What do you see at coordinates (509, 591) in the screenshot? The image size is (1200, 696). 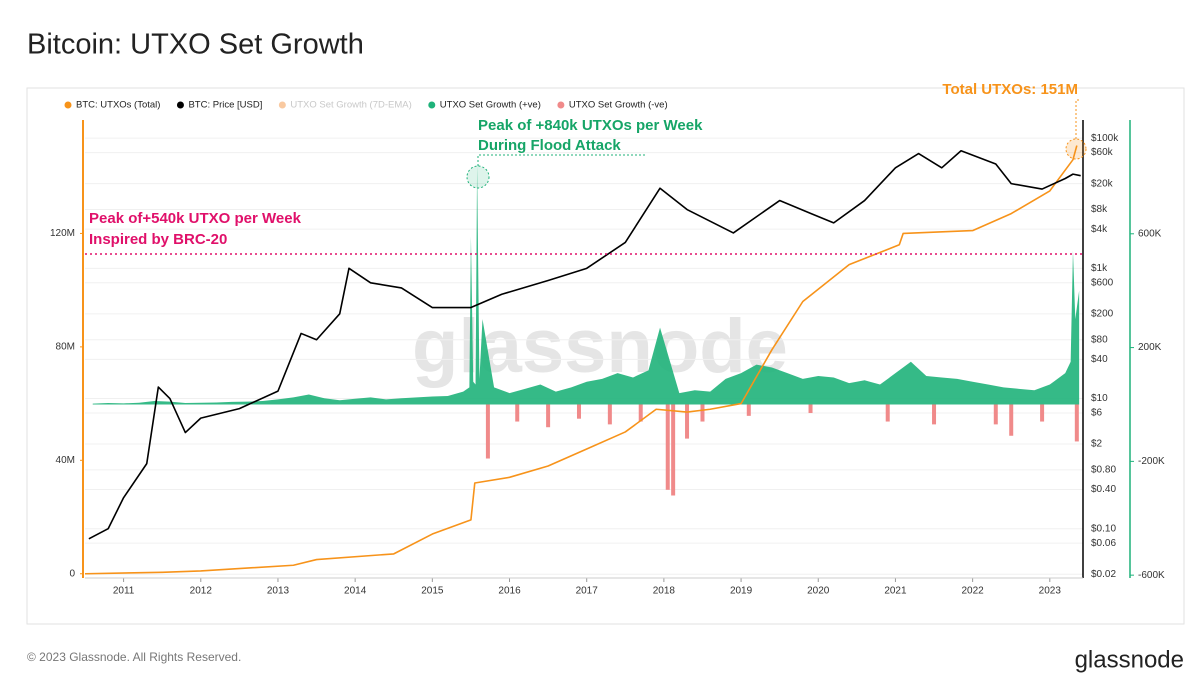 I see `x-tick-label: 2016` at bounding box center [509, 591].